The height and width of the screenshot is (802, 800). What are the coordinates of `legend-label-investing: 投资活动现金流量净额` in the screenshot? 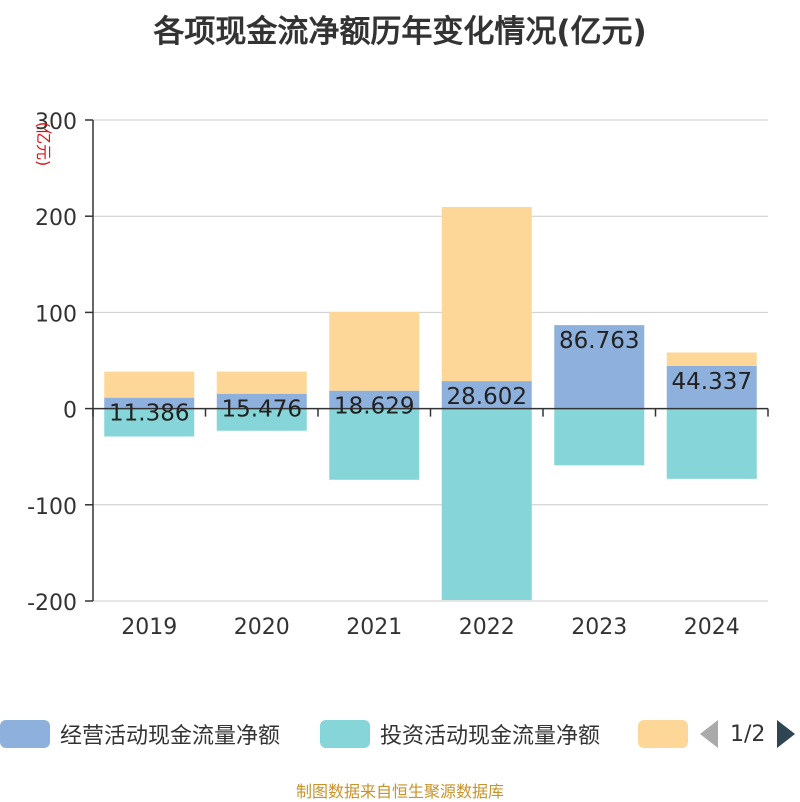 It's located at (490, 736).